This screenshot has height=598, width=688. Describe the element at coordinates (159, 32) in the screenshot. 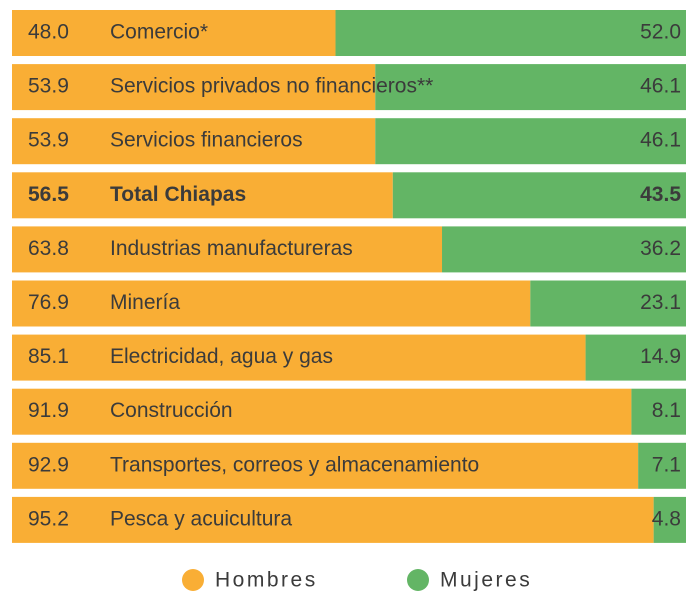

I see `category-label: Comercio*` at that location.